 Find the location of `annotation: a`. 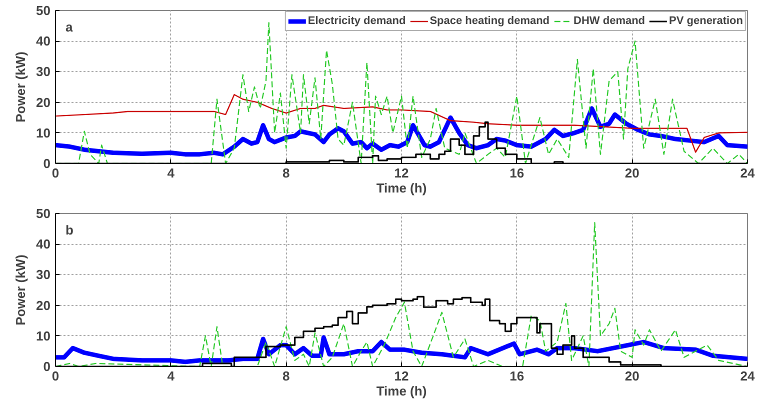

annotation: a is located at coordinates (70, 27).